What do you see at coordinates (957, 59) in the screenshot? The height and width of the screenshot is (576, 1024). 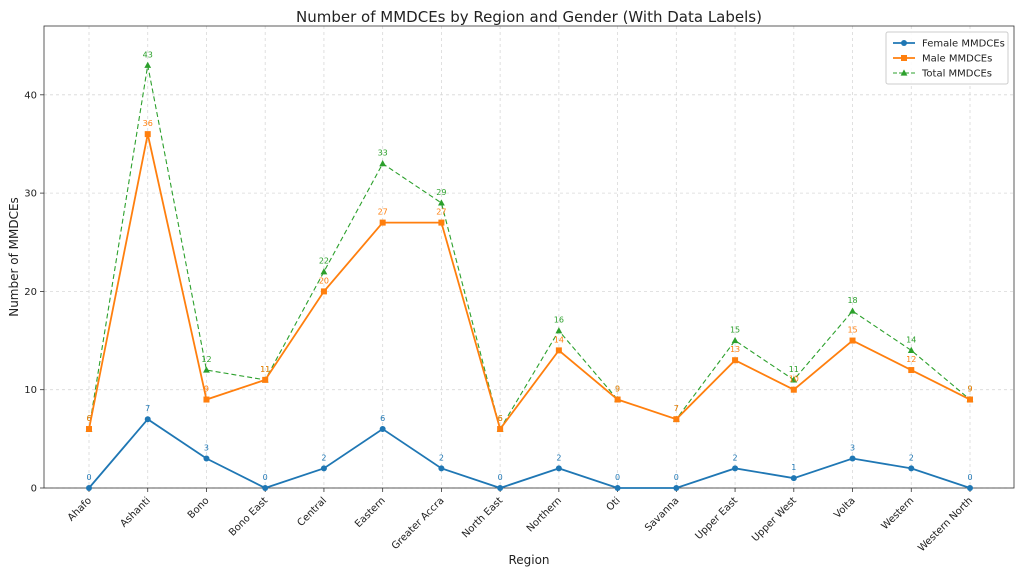 I see `legend-label: Male MMDCEs` at bounding box center [957, 59].